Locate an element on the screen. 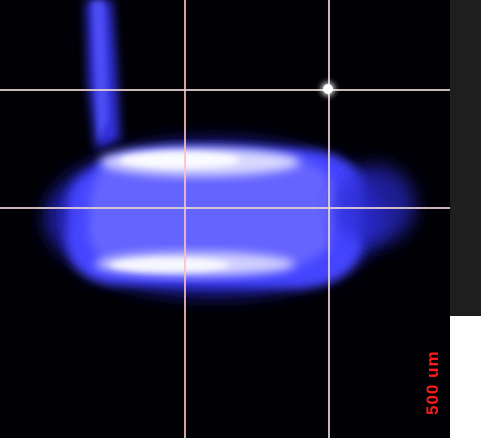 The height and width of the screenshot is (438, 481). crosshair-horizontal-line-top is located at coordinates (225, 90).